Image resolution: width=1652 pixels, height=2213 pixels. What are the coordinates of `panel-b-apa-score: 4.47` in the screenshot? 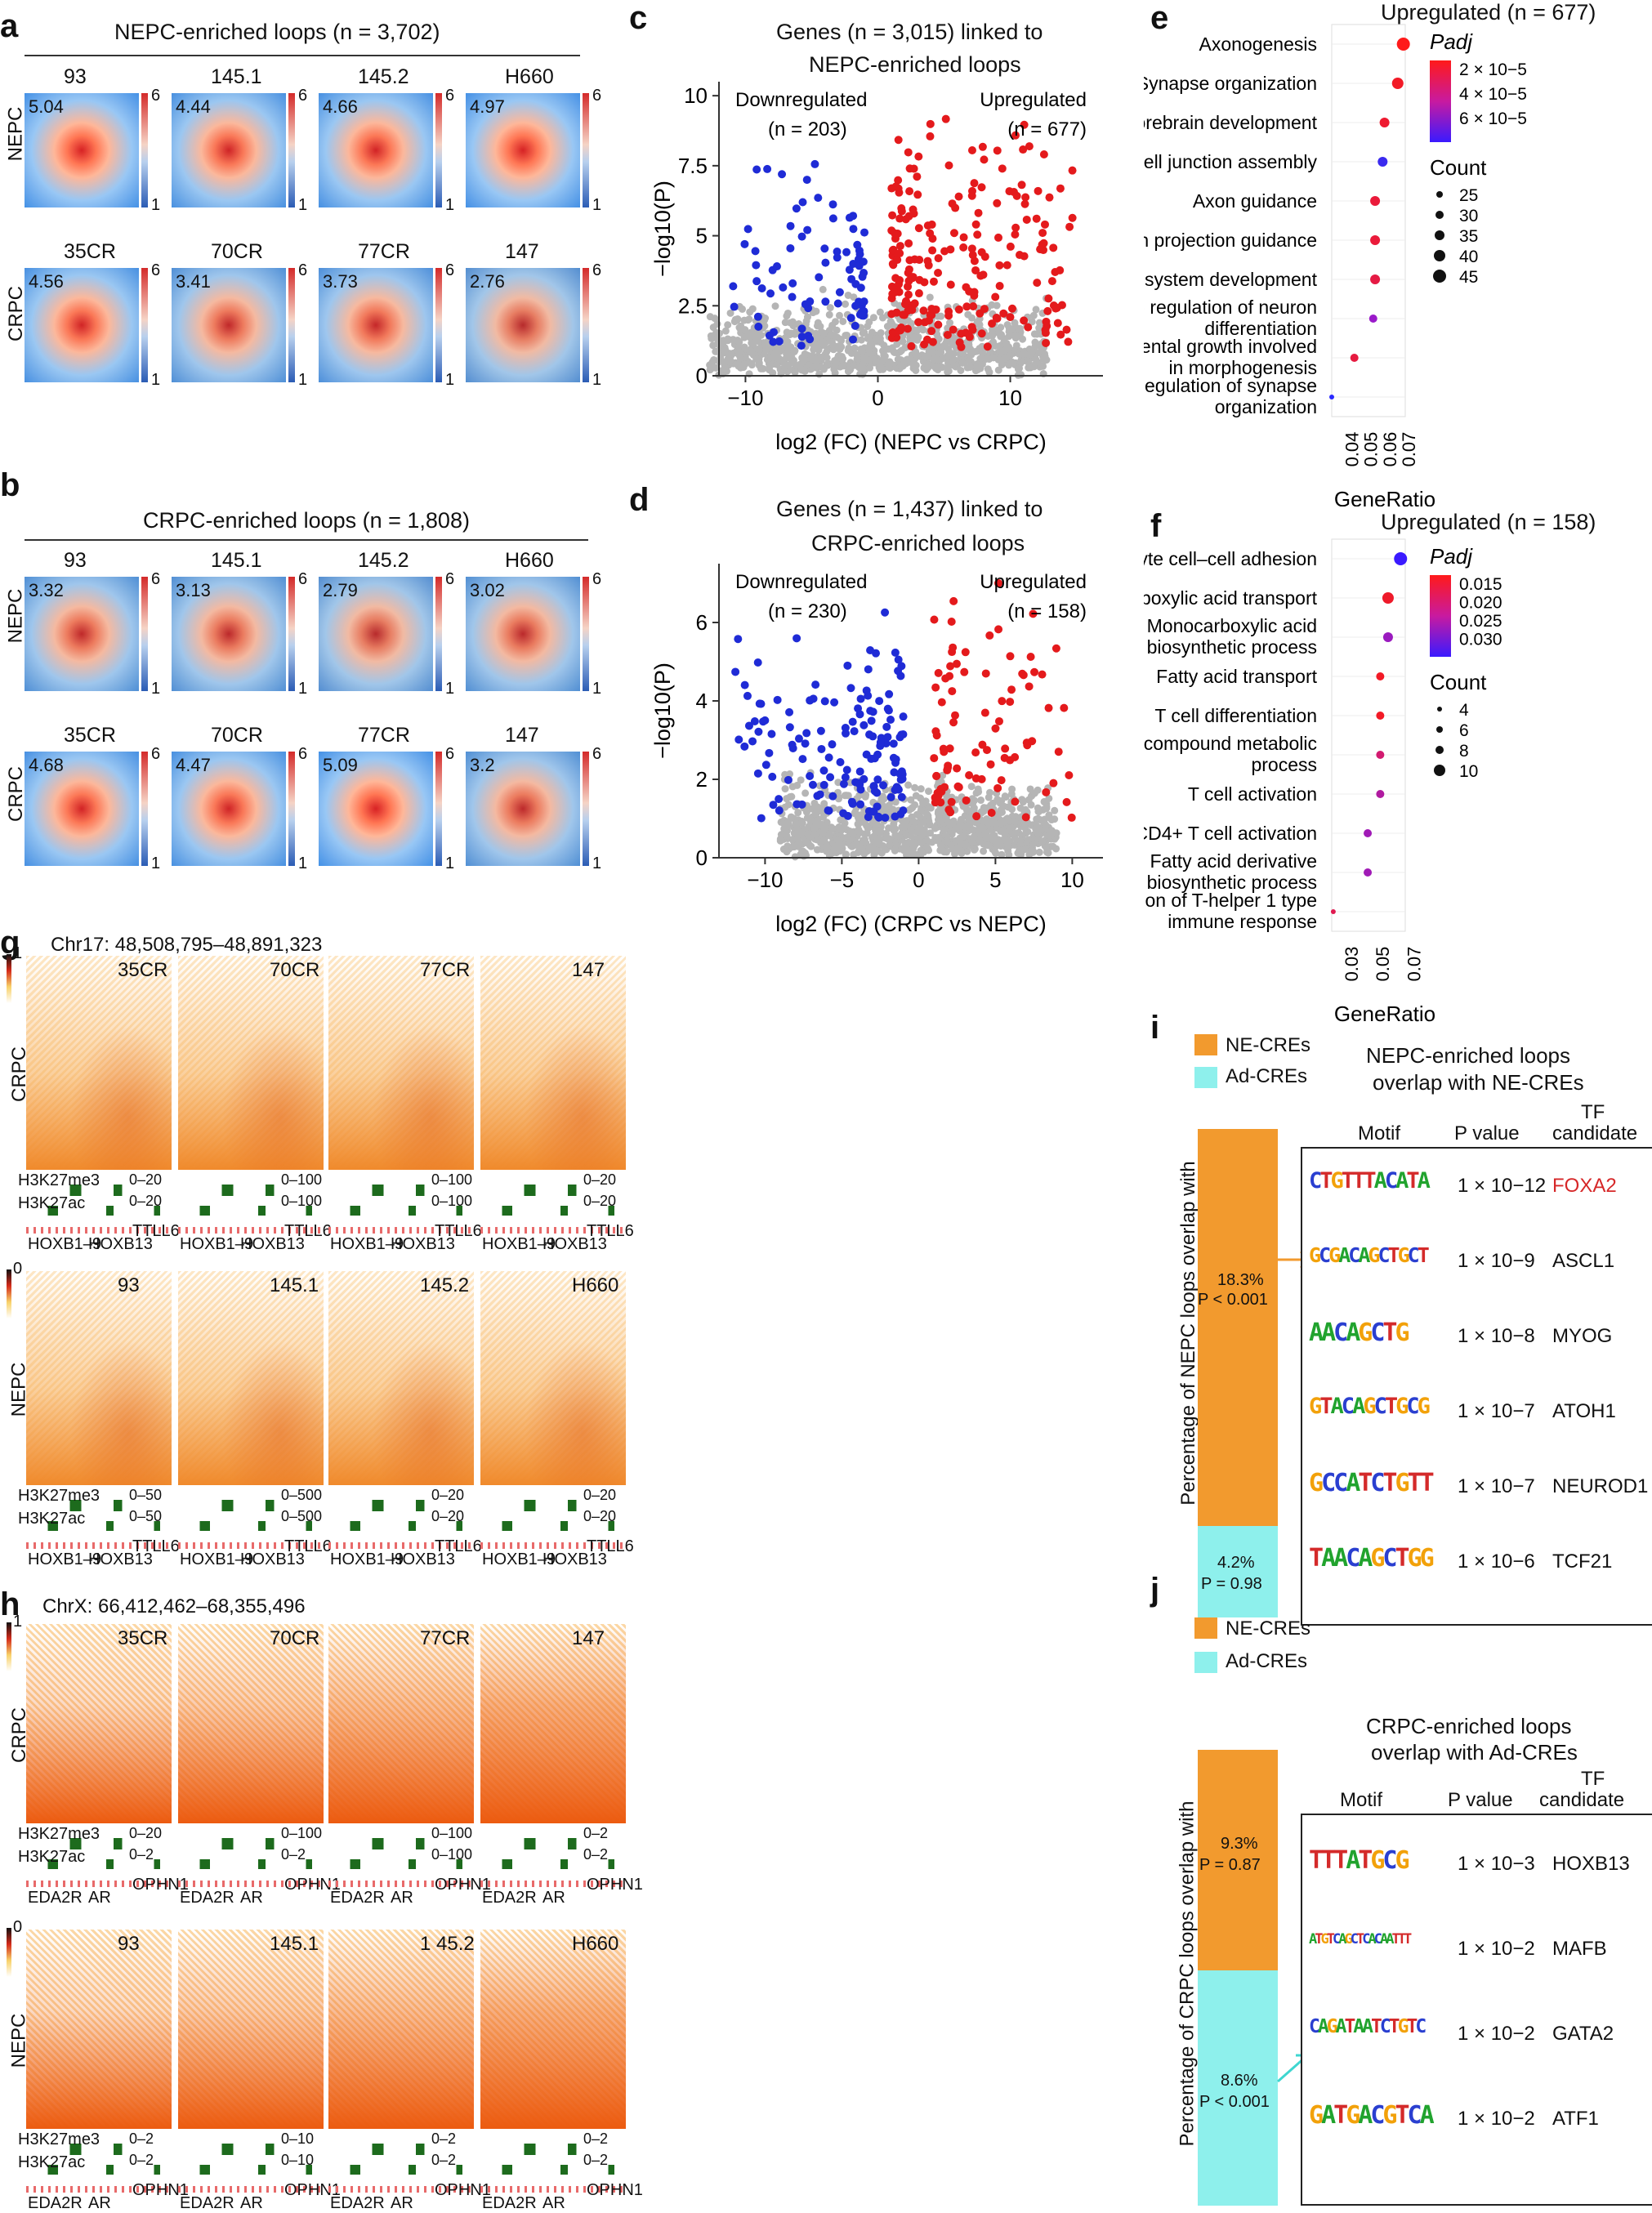 It's located at (193, 765).